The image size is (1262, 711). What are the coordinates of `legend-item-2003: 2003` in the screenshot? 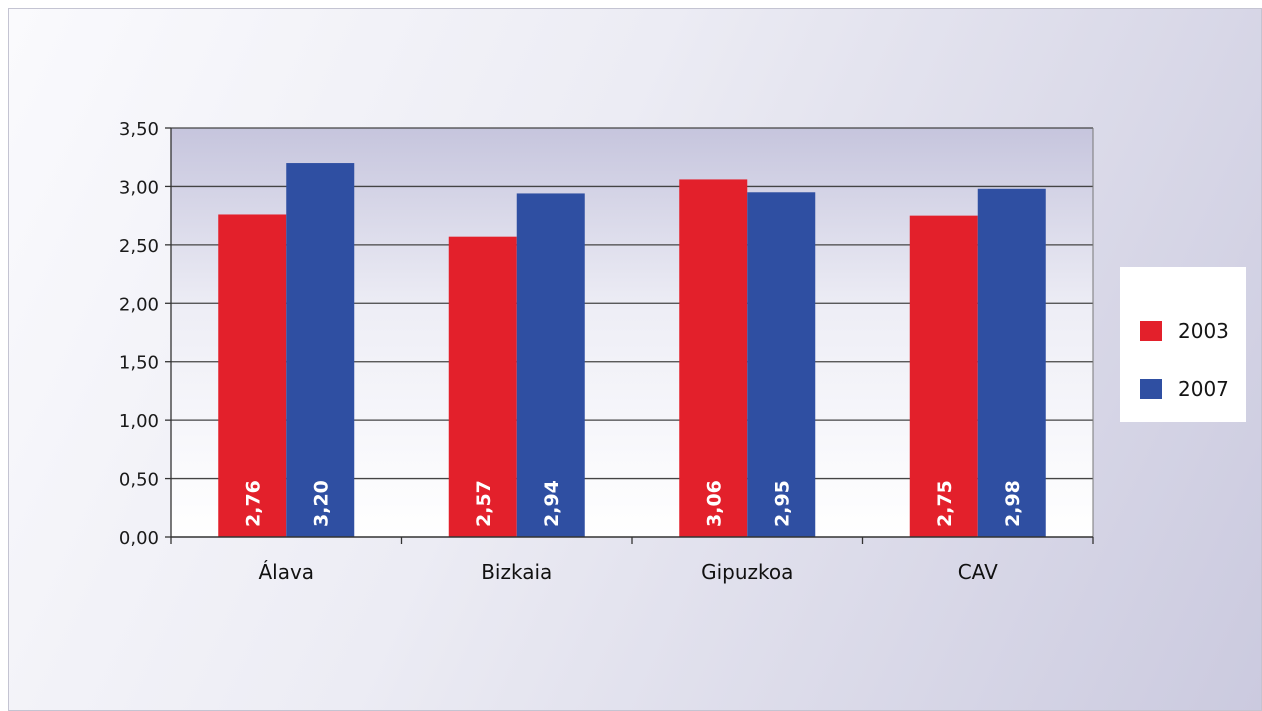 It's located at (1184, 331).